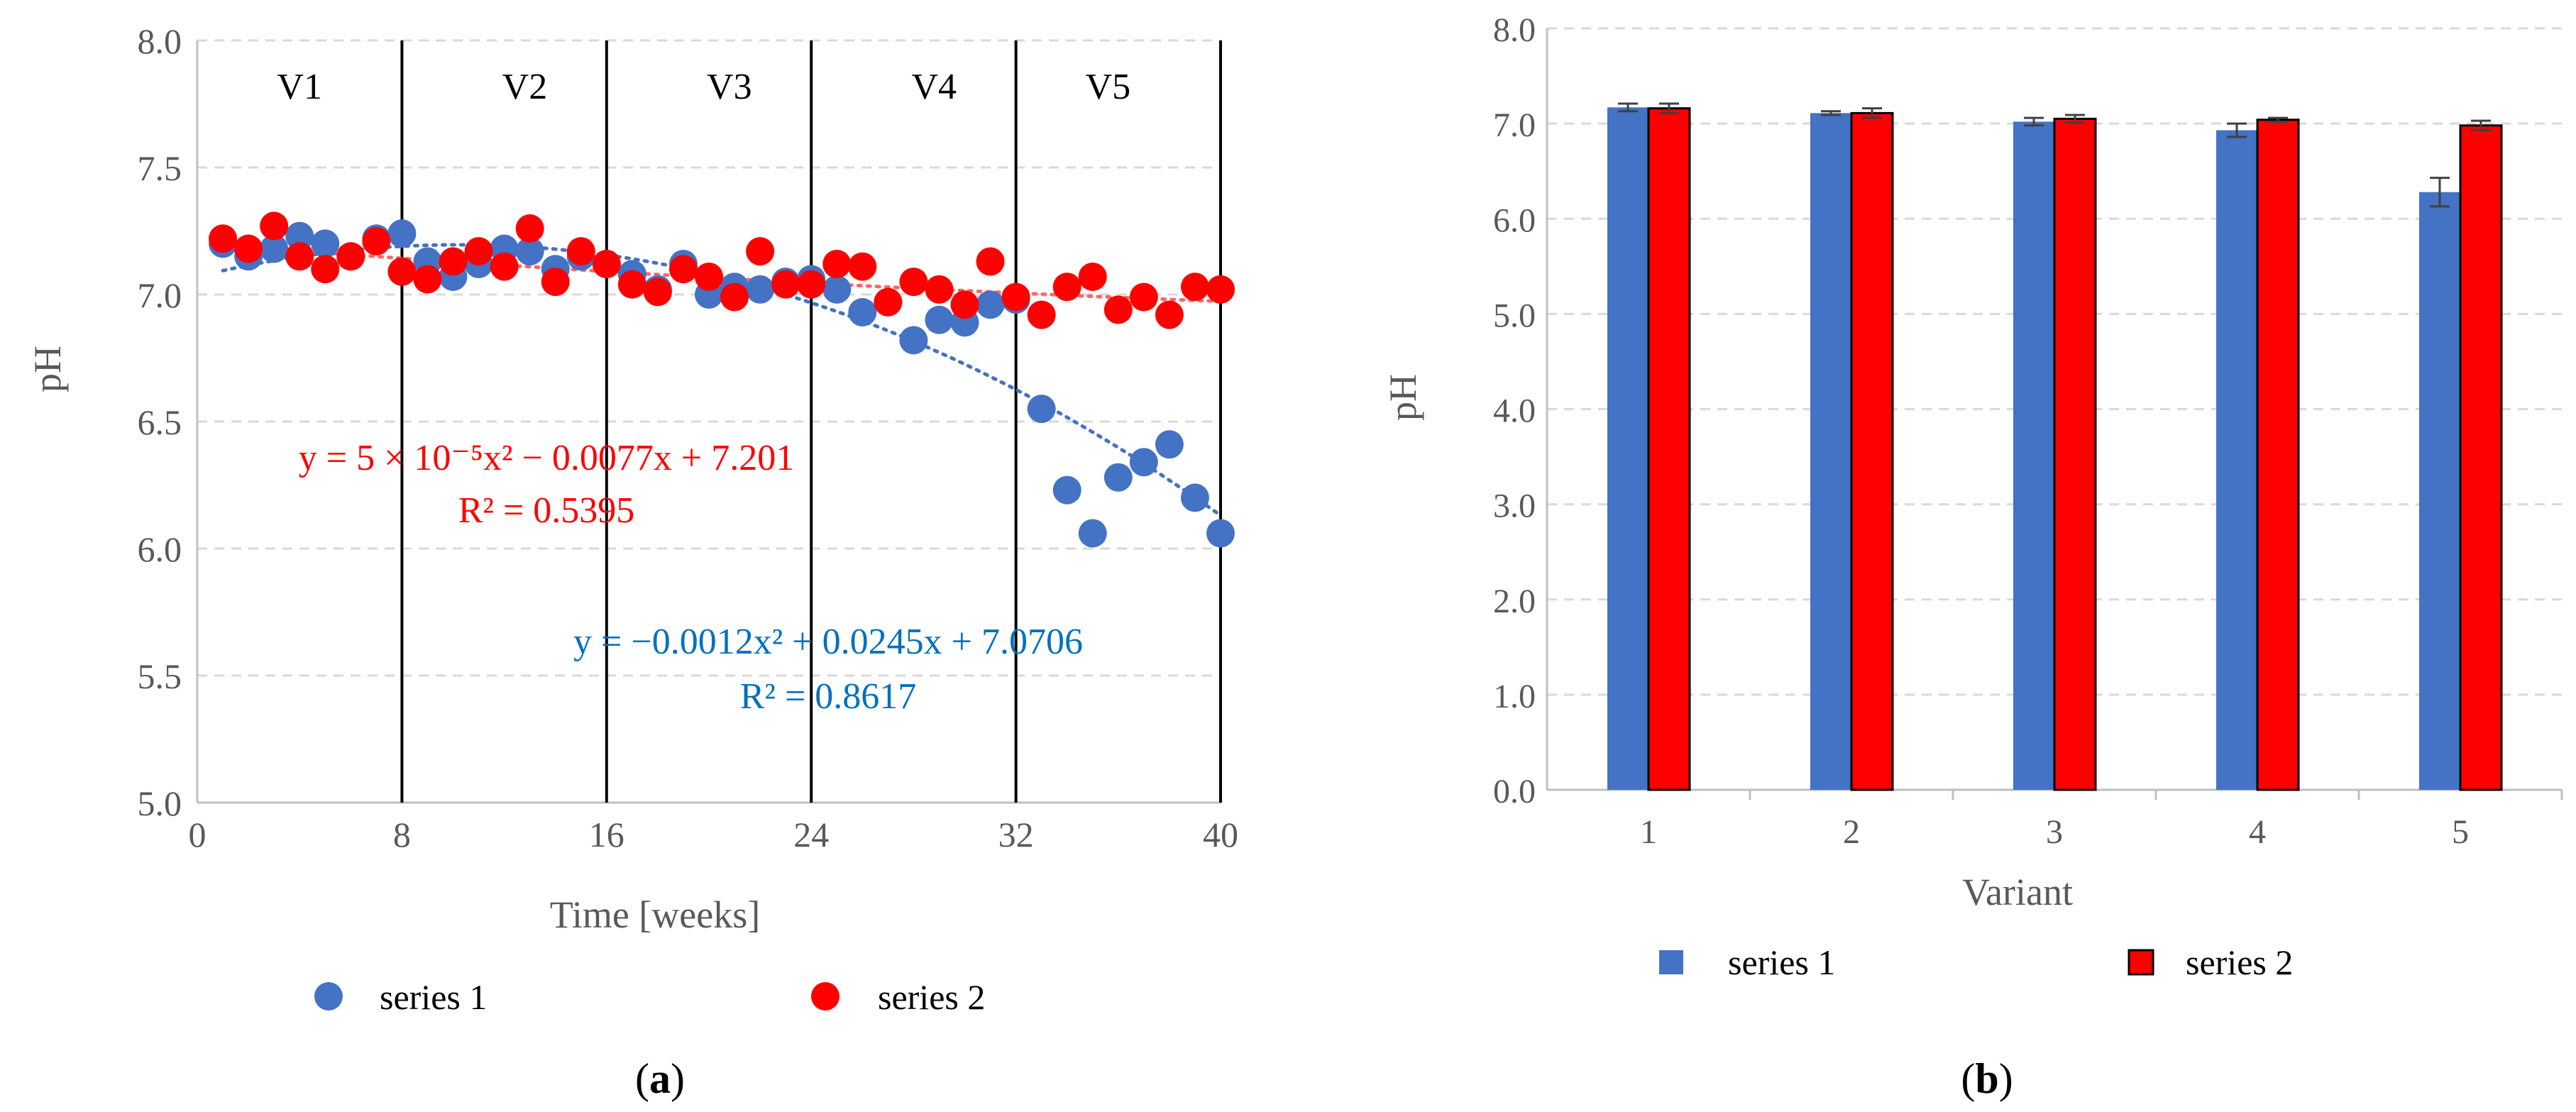  Describe the element at coordinates (660, 1078) in the screenshot. I see `panel-a-caption: (a)` at that location.